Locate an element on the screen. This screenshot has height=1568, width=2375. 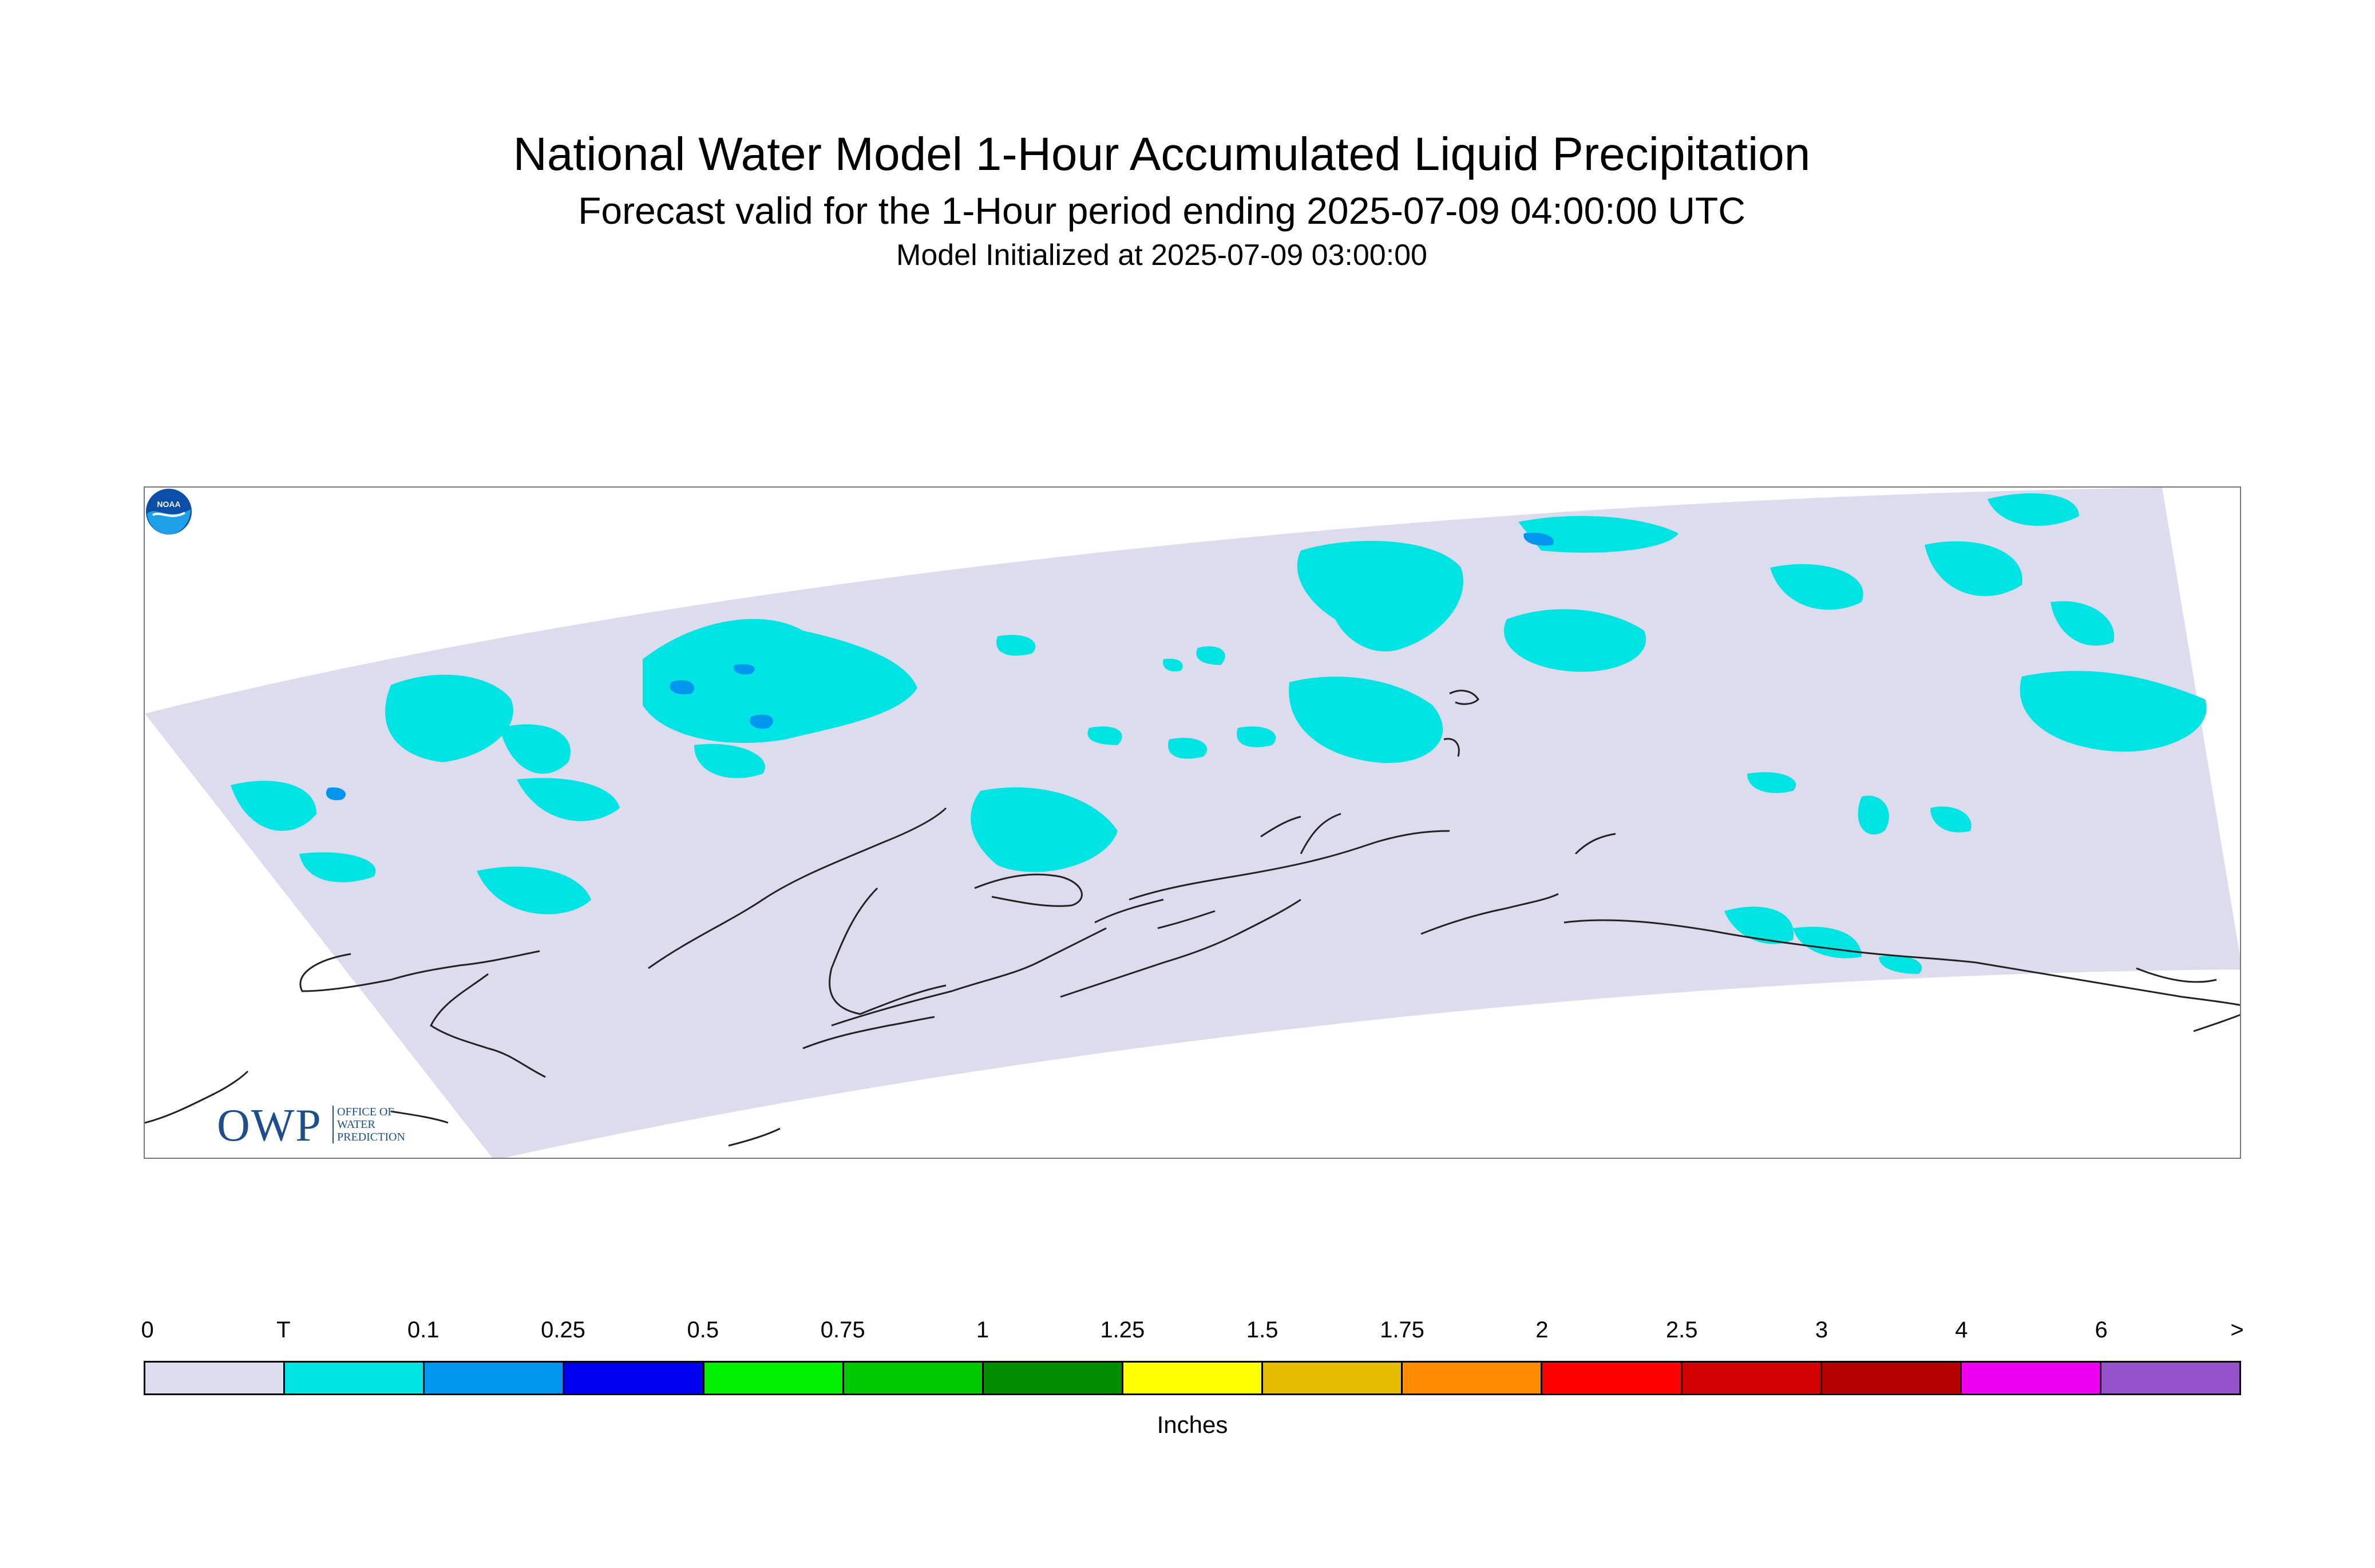
owp-logo-line: OFFICE OF is located at coordinates (365, 1112).